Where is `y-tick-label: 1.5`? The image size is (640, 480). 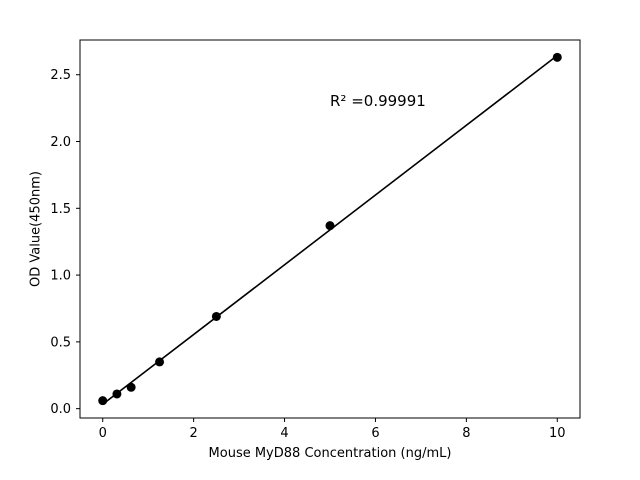 y-tick-label: 1.5 is located at coordinates (60, 209).